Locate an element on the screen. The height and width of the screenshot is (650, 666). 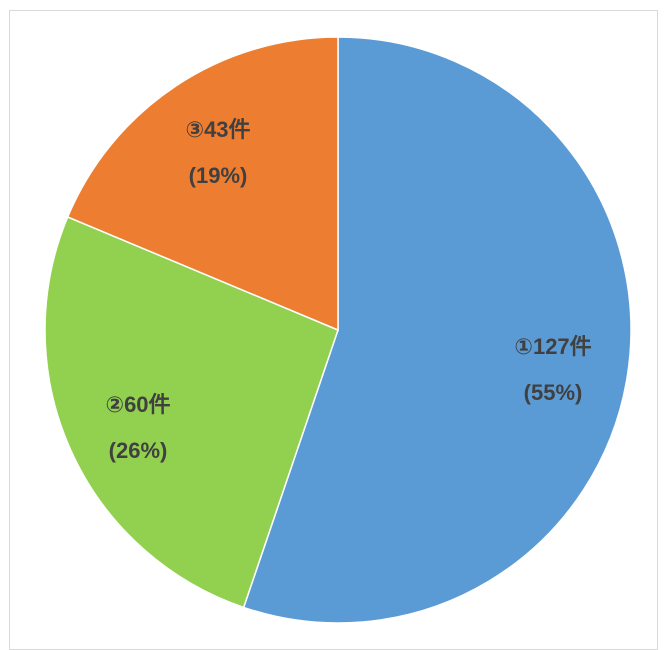
slice-2-count-label: ②60件 is located at coordinates (137, 404).